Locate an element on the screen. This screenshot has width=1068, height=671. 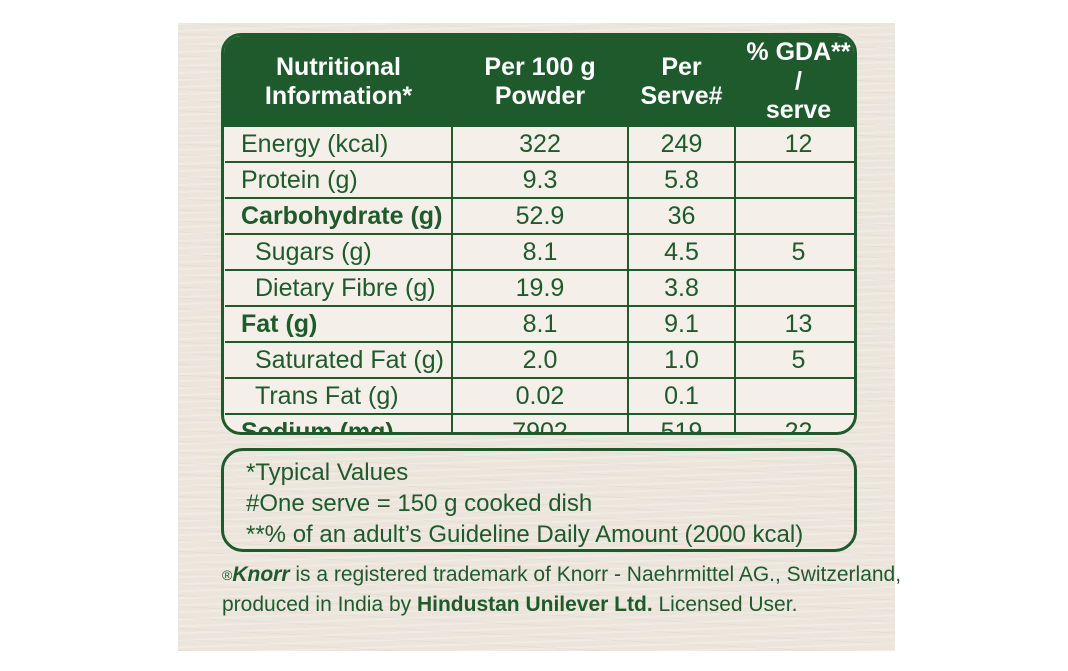
row-label: Sugars (g) is located at coordinates (339, 252).